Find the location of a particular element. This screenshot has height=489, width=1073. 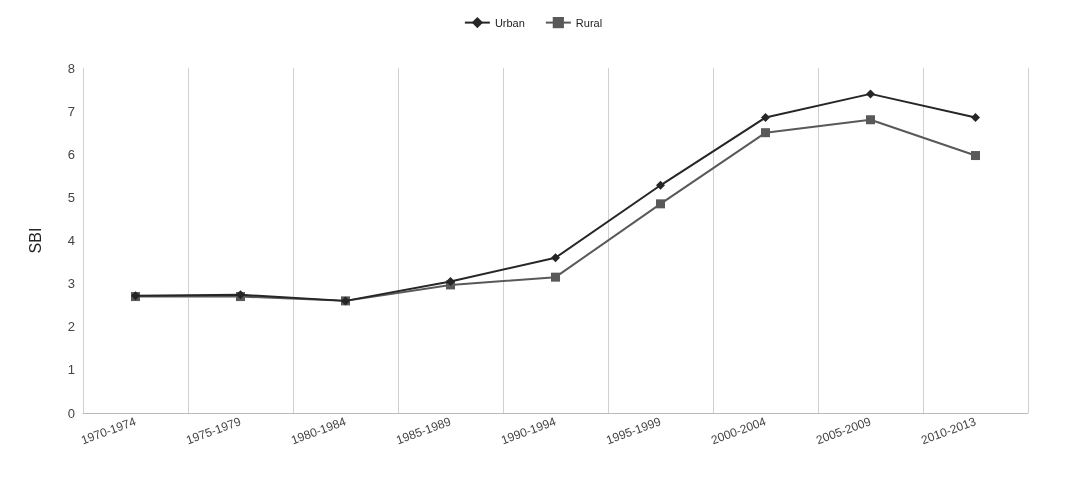

legend-label: Urban is located at coordinates (509, 22).